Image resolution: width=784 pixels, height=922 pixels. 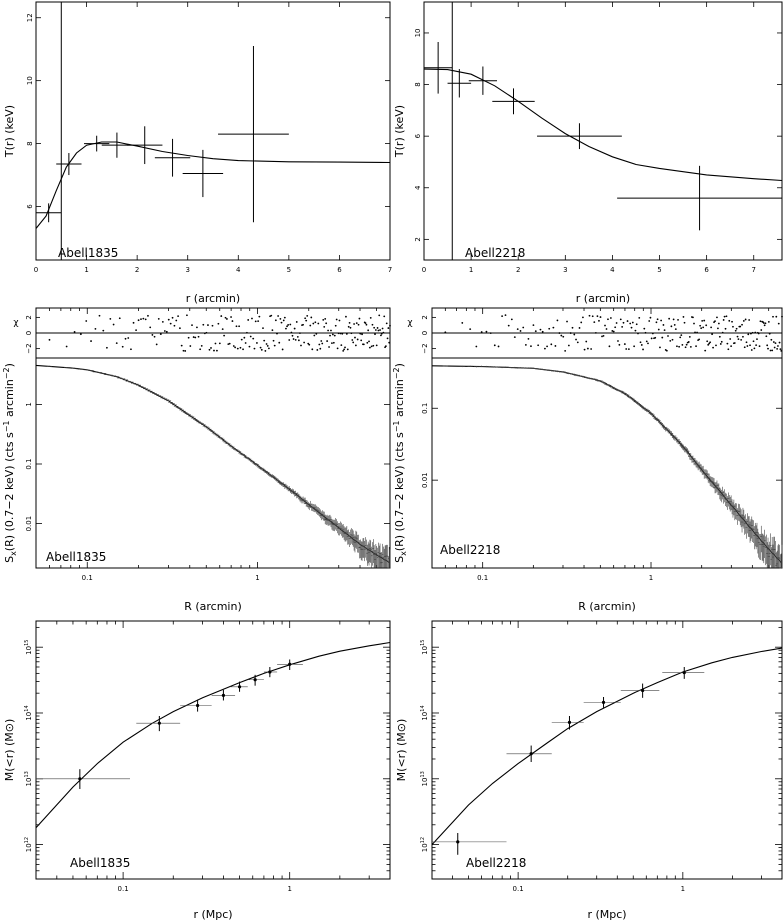 I want to click on y-axis-label: T(r) (keV), so click(x=9, y=131).